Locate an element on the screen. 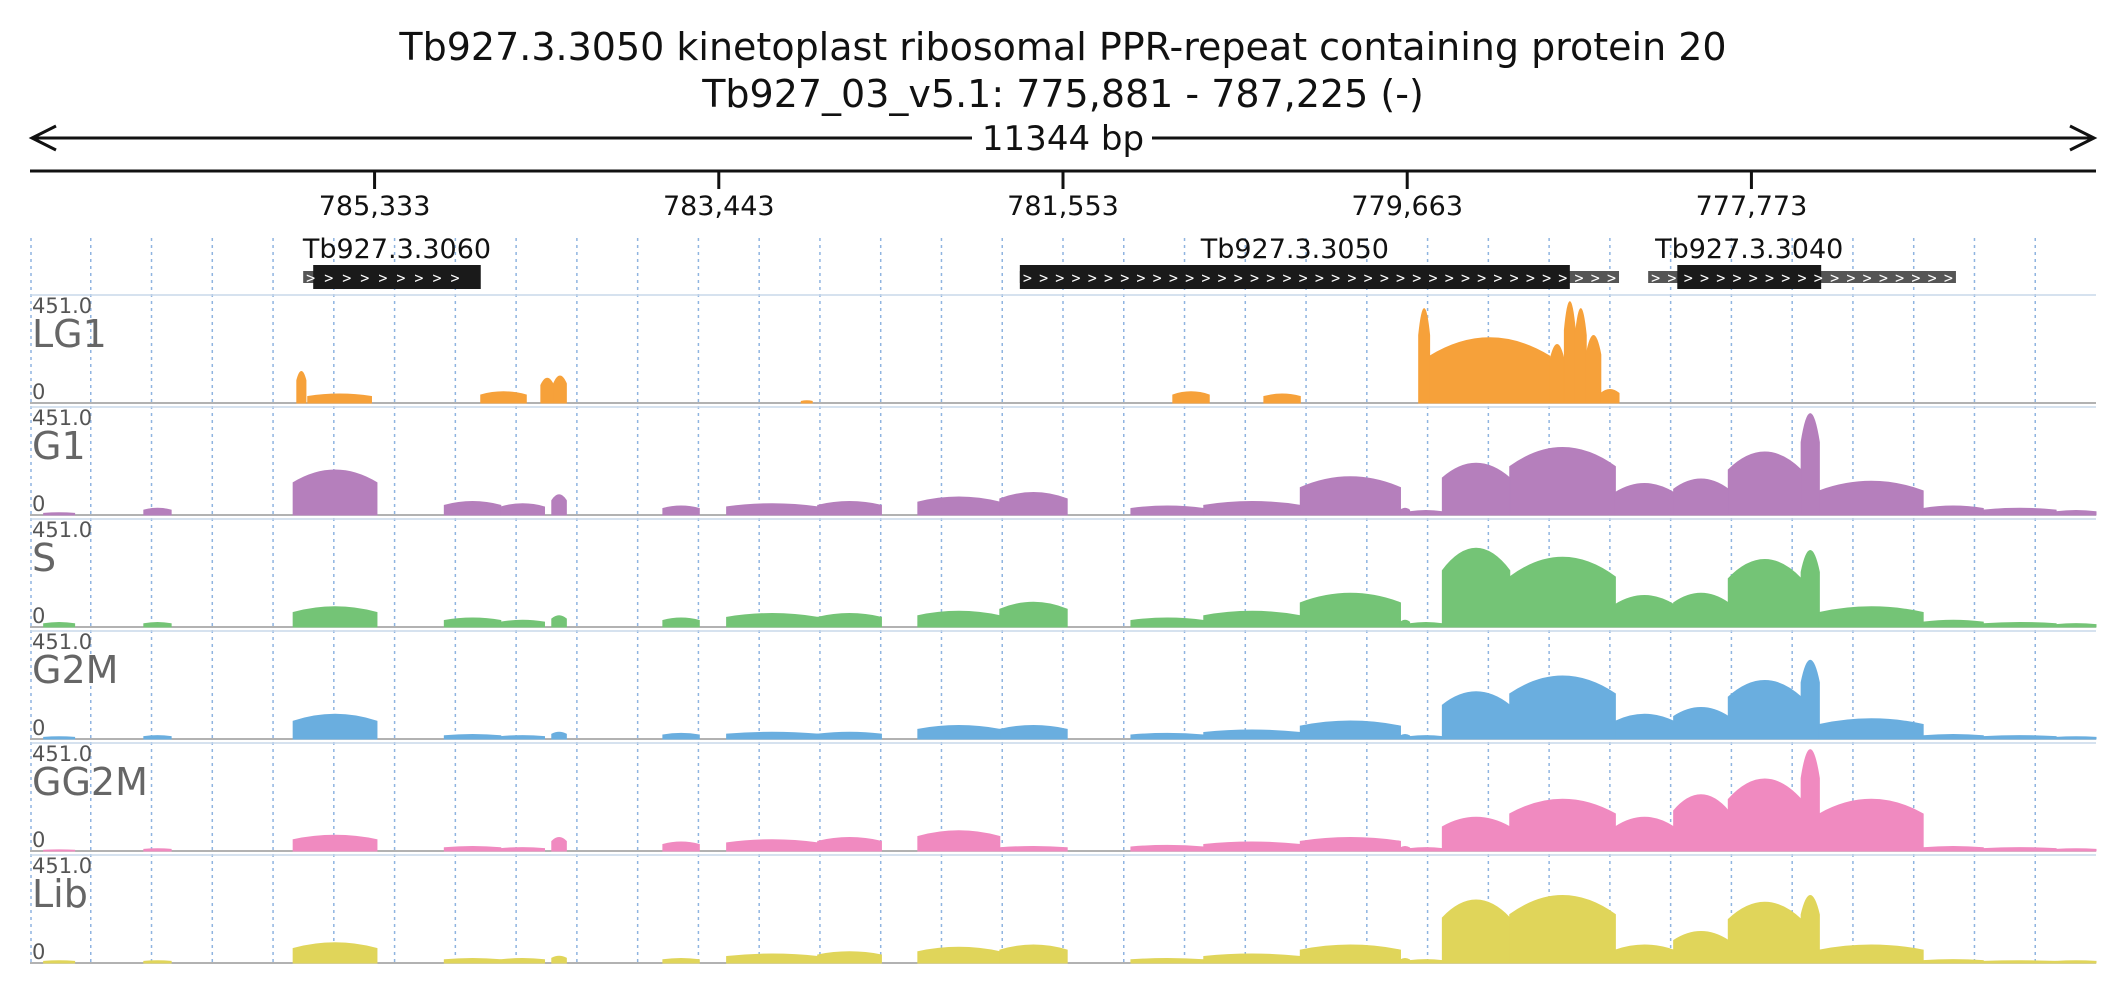  track-s: 451.0 0 S is located at coordinates (1063, 573).